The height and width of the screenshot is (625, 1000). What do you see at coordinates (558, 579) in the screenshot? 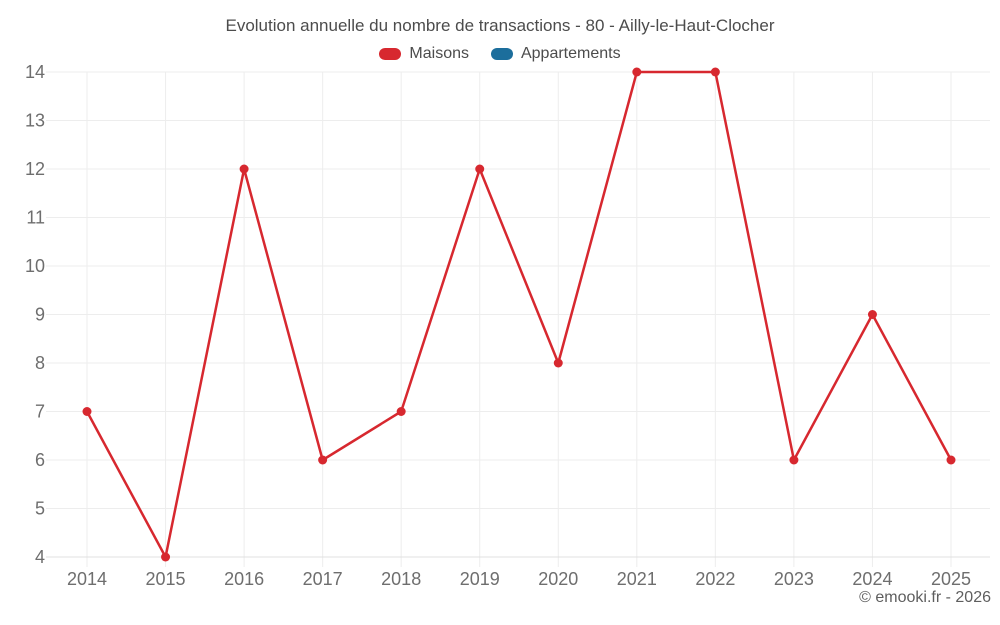
I see `x-tick-label: 2020` at bounding box center [558, 579].